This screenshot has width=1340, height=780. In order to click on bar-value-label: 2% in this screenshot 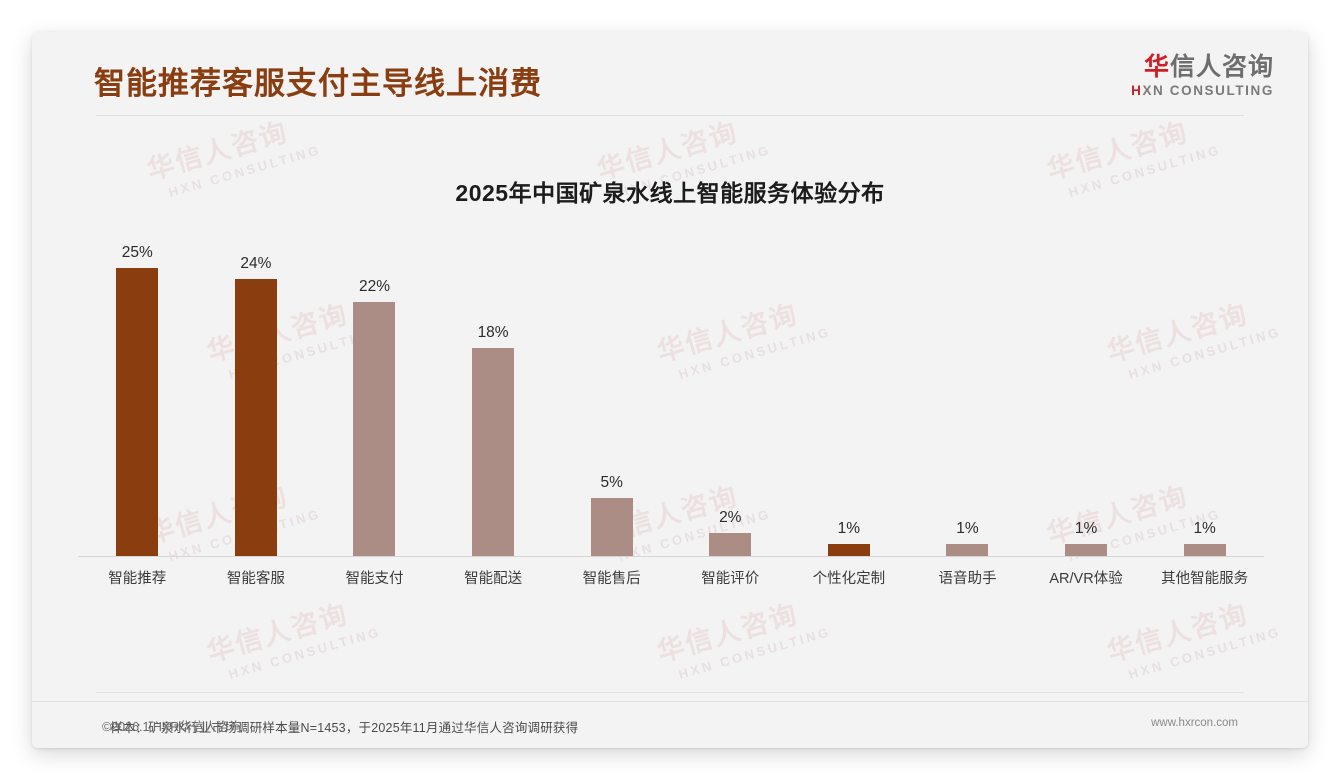, I will do `click(730, 517)`.